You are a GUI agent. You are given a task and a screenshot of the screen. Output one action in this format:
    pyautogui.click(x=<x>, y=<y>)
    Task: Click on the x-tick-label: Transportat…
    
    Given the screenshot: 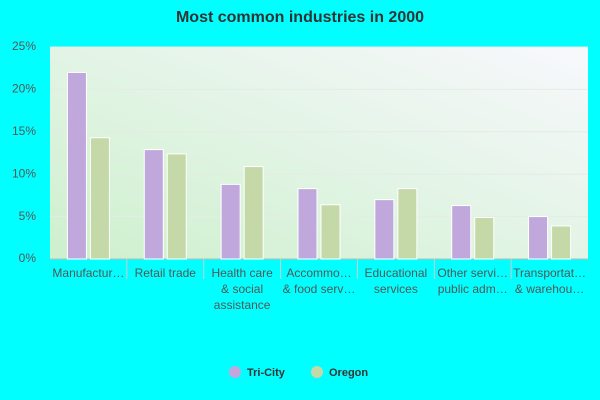 What is the action you would take?
    pyautogui.click(x=549, y=273)
    